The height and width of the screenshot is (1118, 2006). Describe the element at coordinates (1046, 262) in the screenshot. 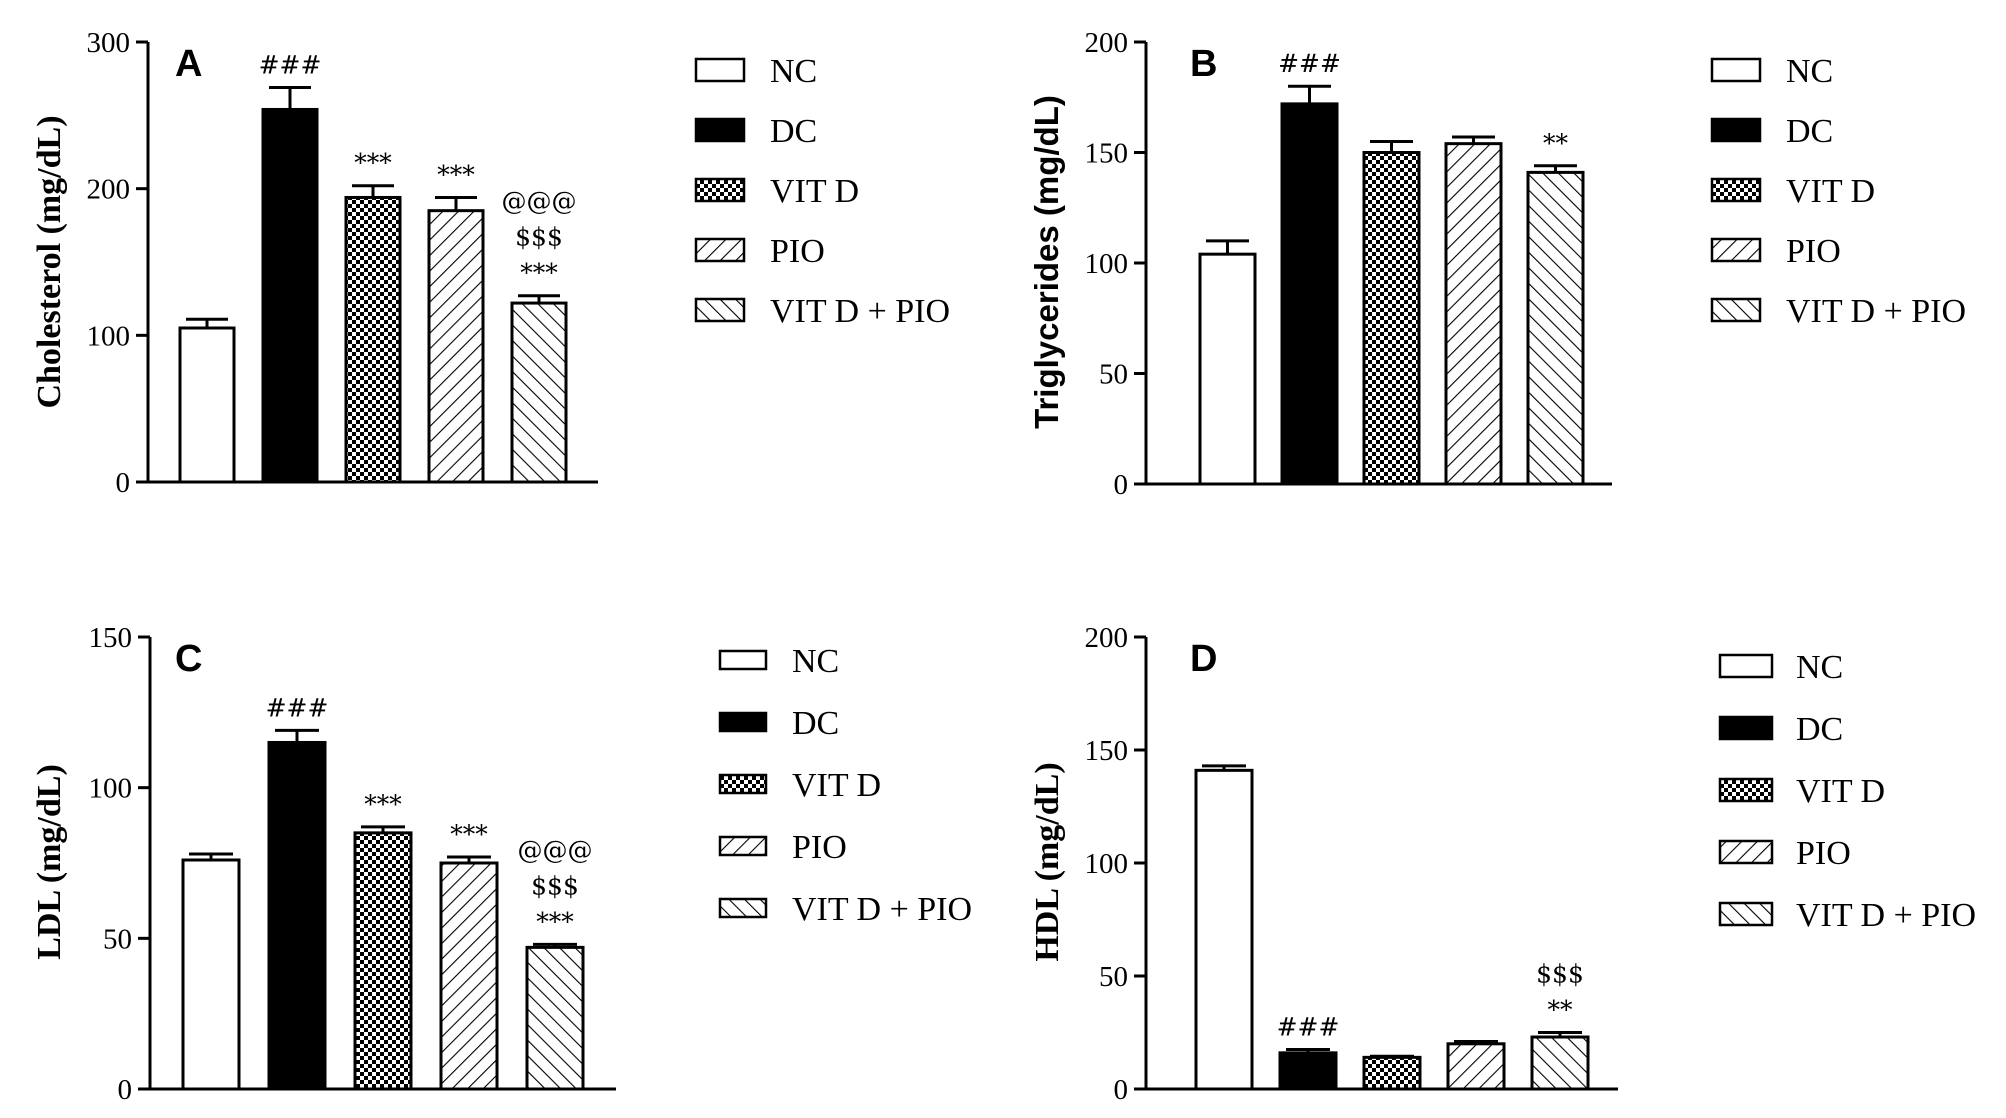

I see `y-axis-label: Triglycerides (mg/dL)` at that location.